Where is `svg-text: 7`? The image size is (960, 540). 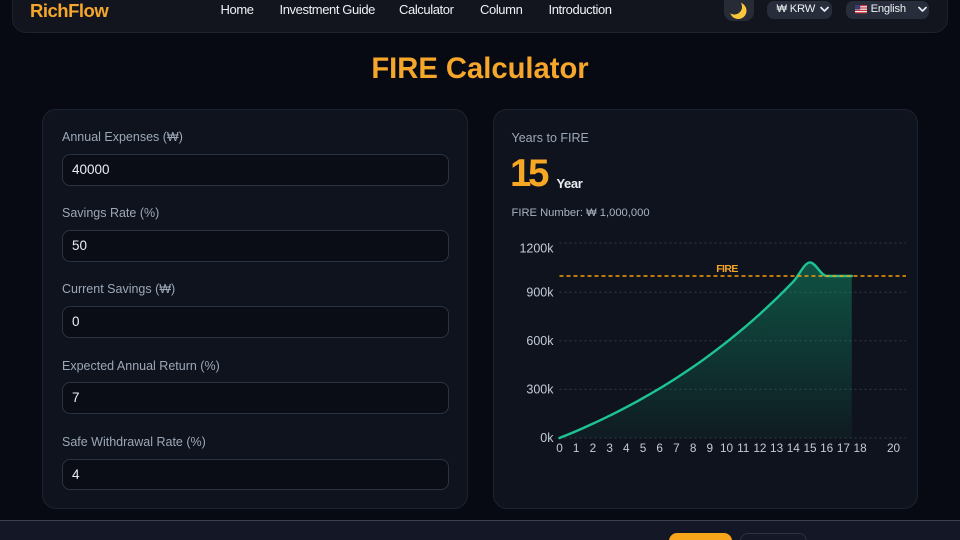 svg-text: 7 is located at coordinates (676, 448).